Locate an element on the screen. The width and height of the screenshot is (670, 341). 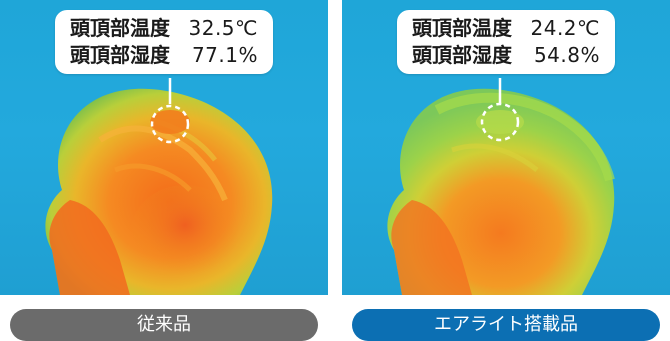
caption-conventional: 従来品 is located at coordinates (164, 325).